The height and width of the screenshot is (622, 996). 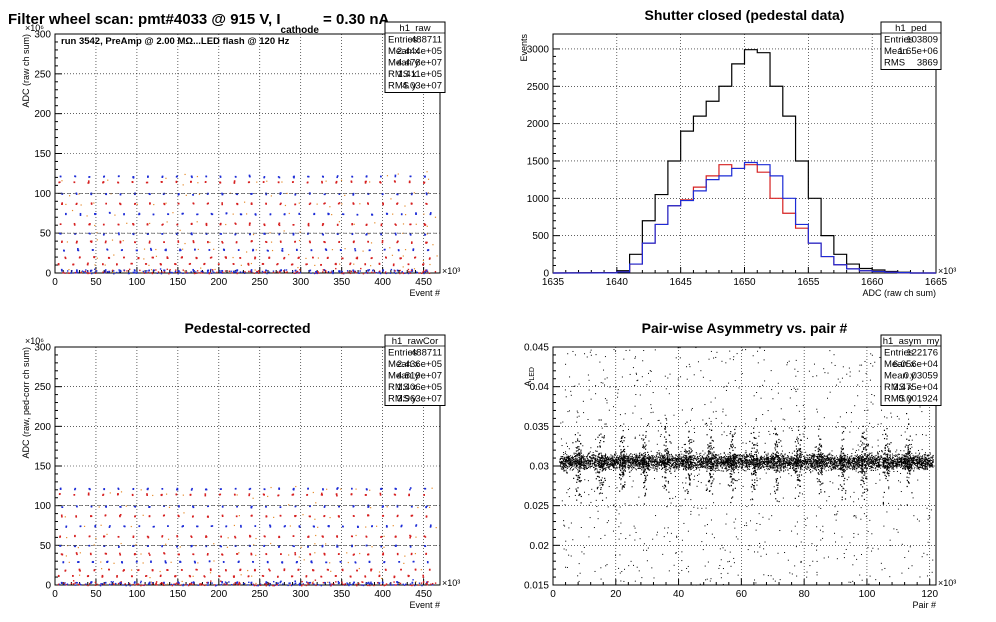 I want to click on x-tick-label: 1640, so click(x=617, y=282).